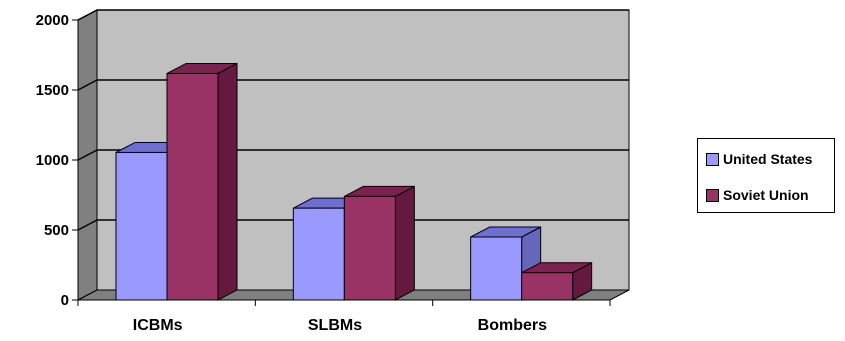  What do you see at coordinates (768, 159) in the screenshot?
I see `legend-label-series-1: United States` at bounding box center [768, 159].